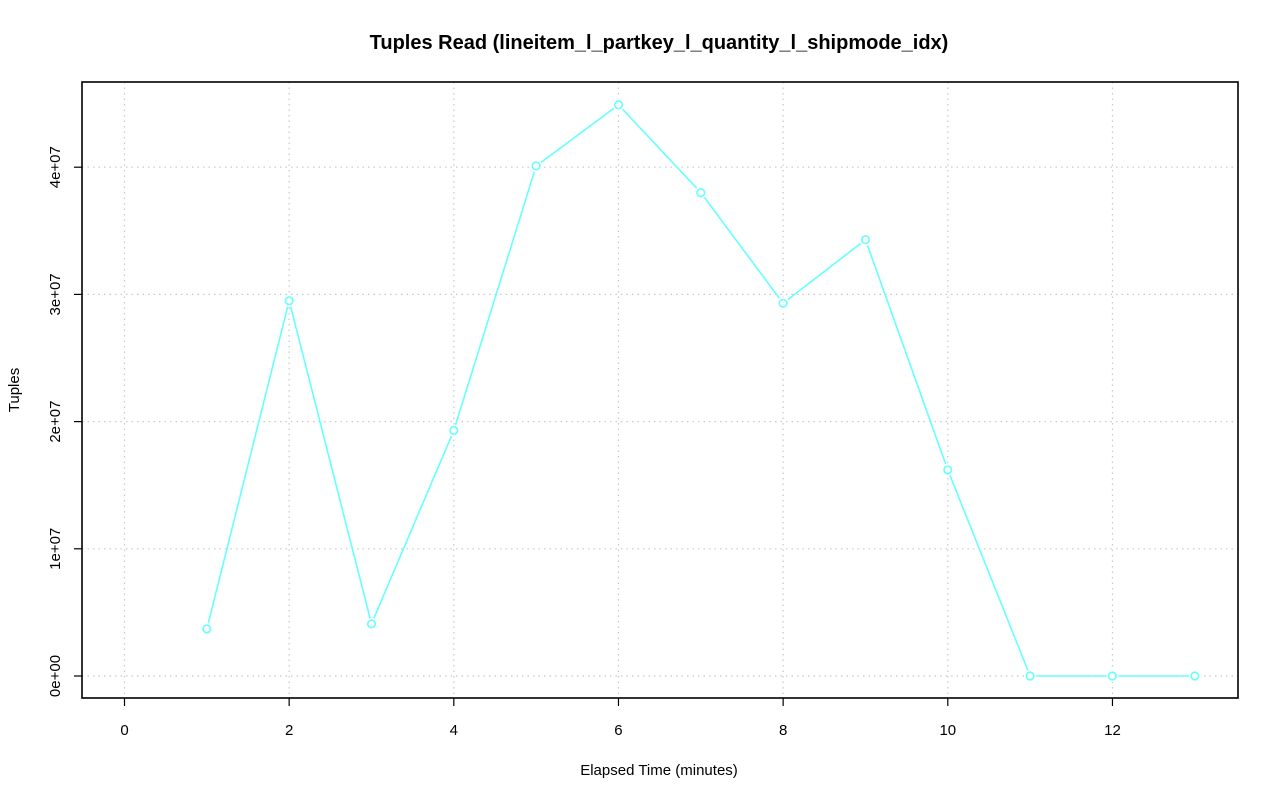 This screenshot has height=801, width=1280. I want to click on x-tick-label: 2, so click(289, 730).